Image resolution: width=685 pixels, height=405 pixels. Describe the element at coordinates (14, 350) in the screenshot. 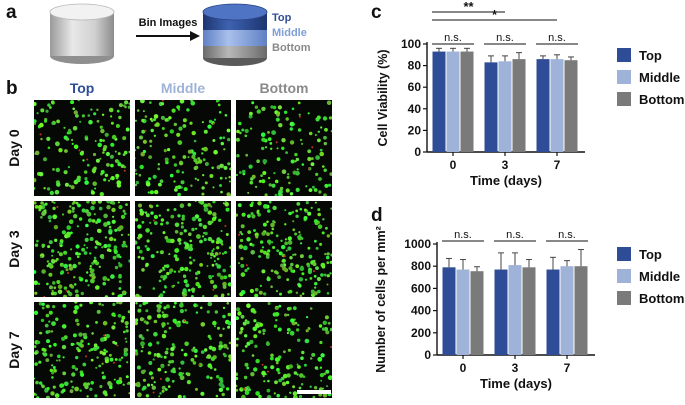

I see `row-header-day7: Day 7` at that location.